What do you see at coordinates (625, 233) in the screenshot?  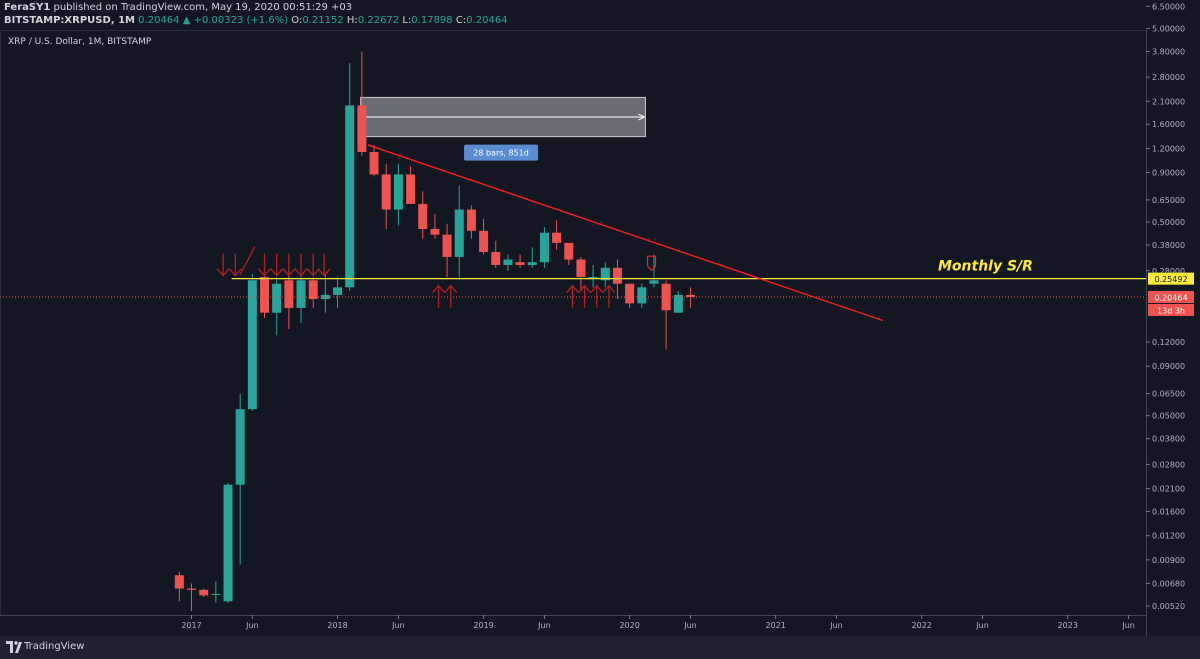 I see `descending-trendline` at bounding box center [625, 233].